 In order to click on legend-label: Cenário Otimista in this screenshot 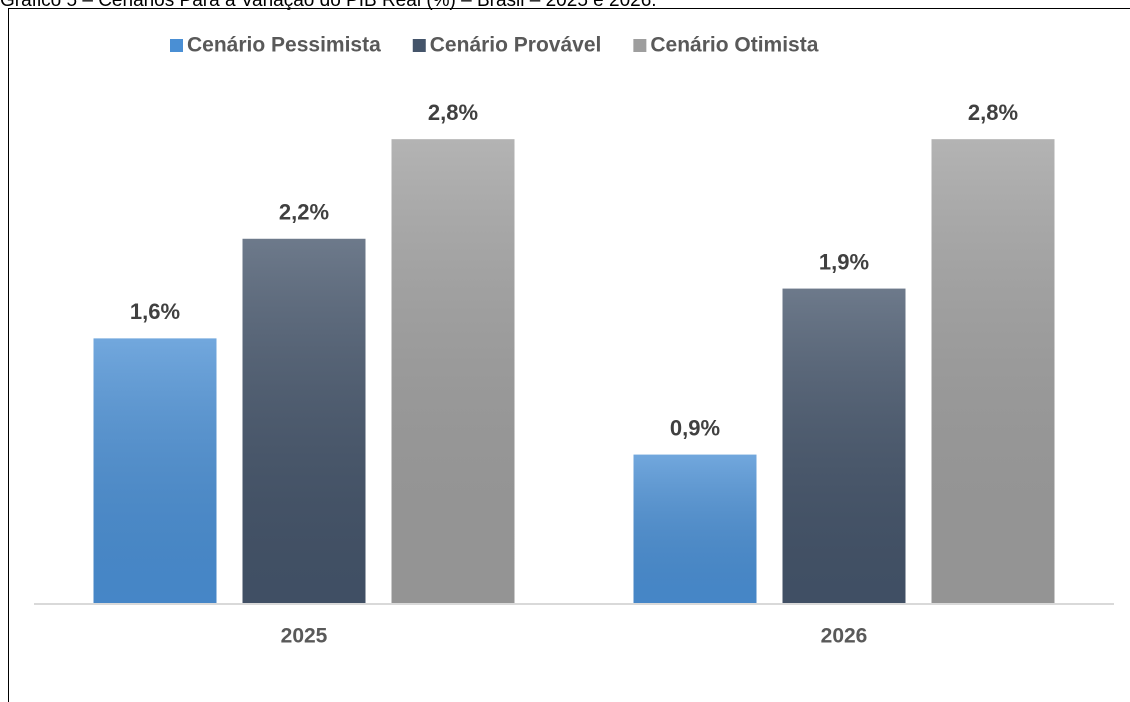, I will do `click(734, 45)`.